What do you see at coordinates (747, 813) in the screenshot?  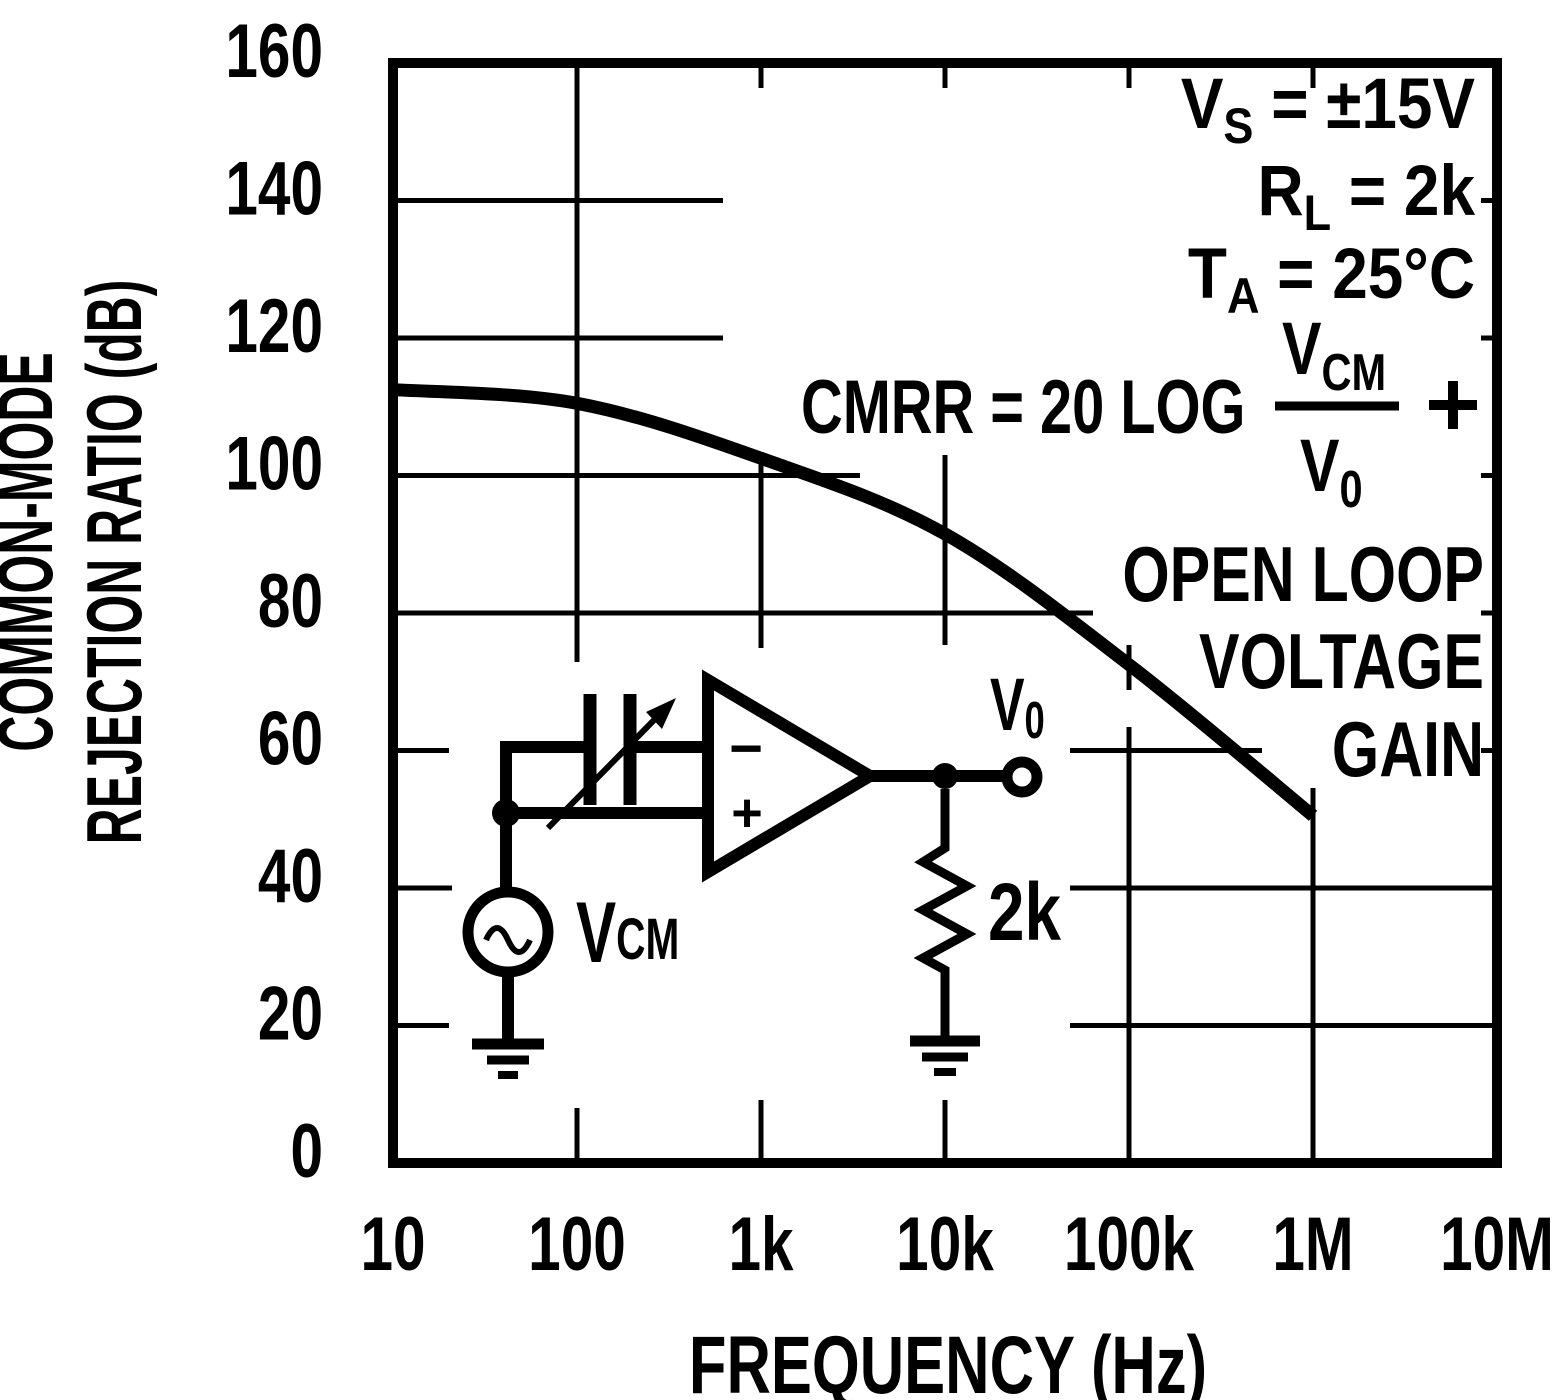 I see `opamp-plus-input: +` at bounding box center [747, 813].